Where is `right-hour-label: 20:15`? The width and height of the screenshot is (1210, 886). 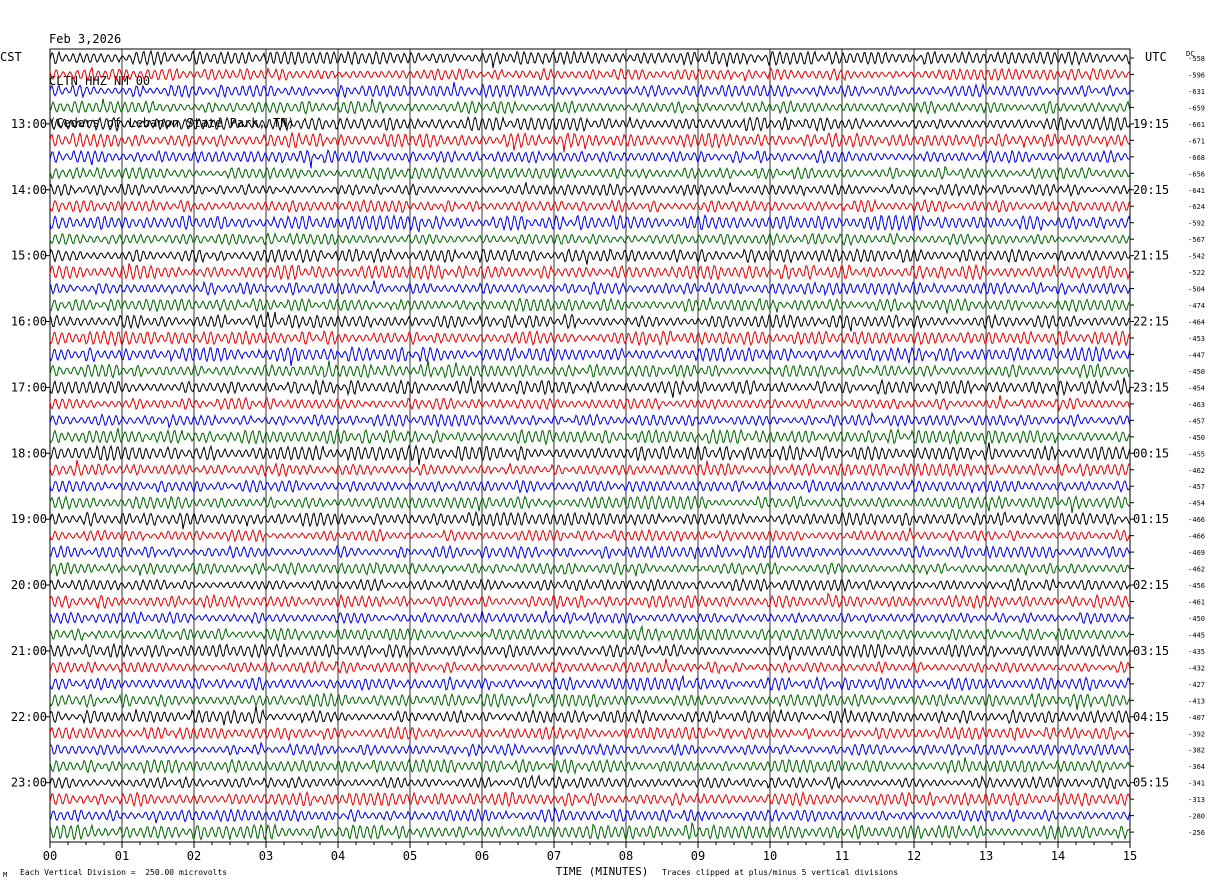 right-hour-label: 20:15 is located at coordinates (1151, 190).